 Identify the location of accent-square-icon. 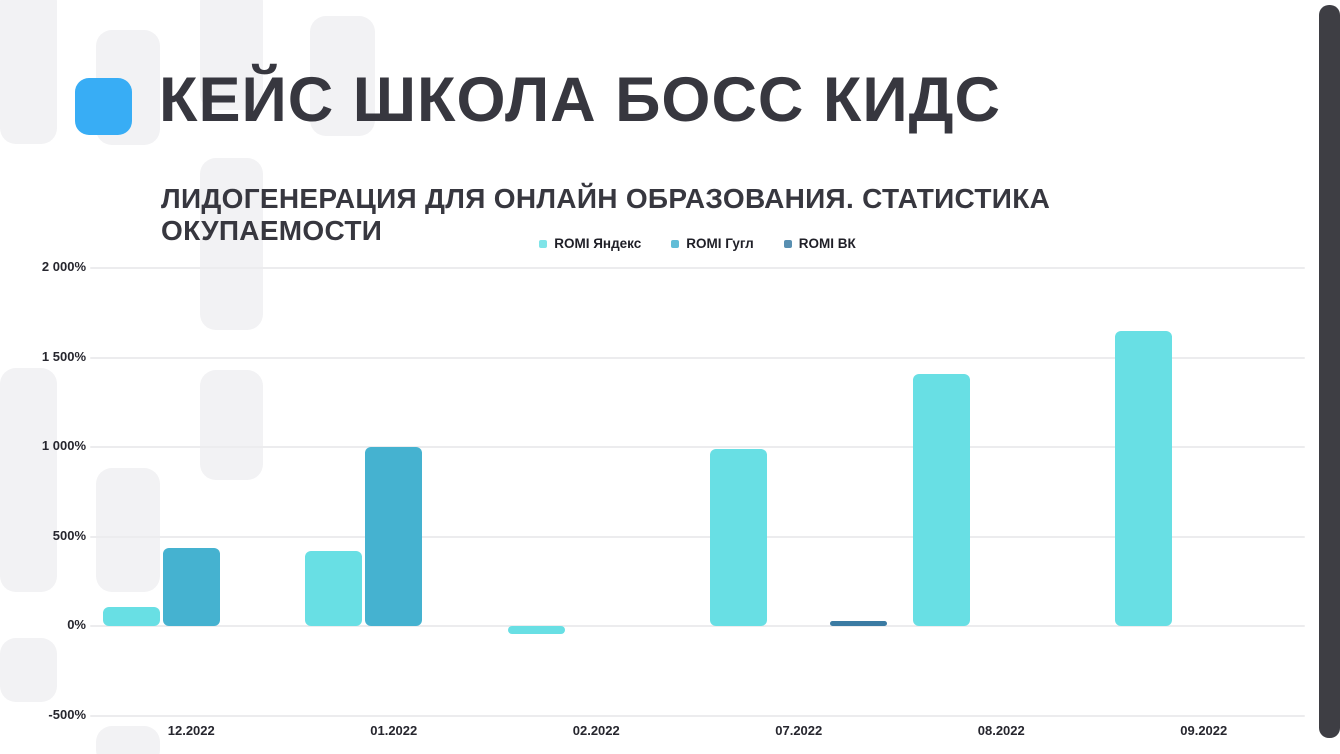
(103, 106).